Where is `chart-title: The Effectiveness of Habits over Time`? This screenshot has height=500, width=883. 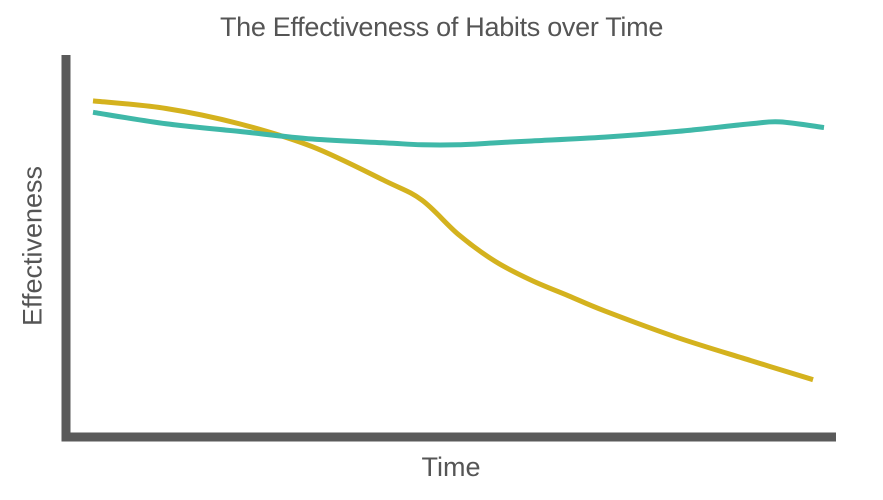 chart-title: The Effectiveness of Habits over Time is located at coordinates (441, 27).